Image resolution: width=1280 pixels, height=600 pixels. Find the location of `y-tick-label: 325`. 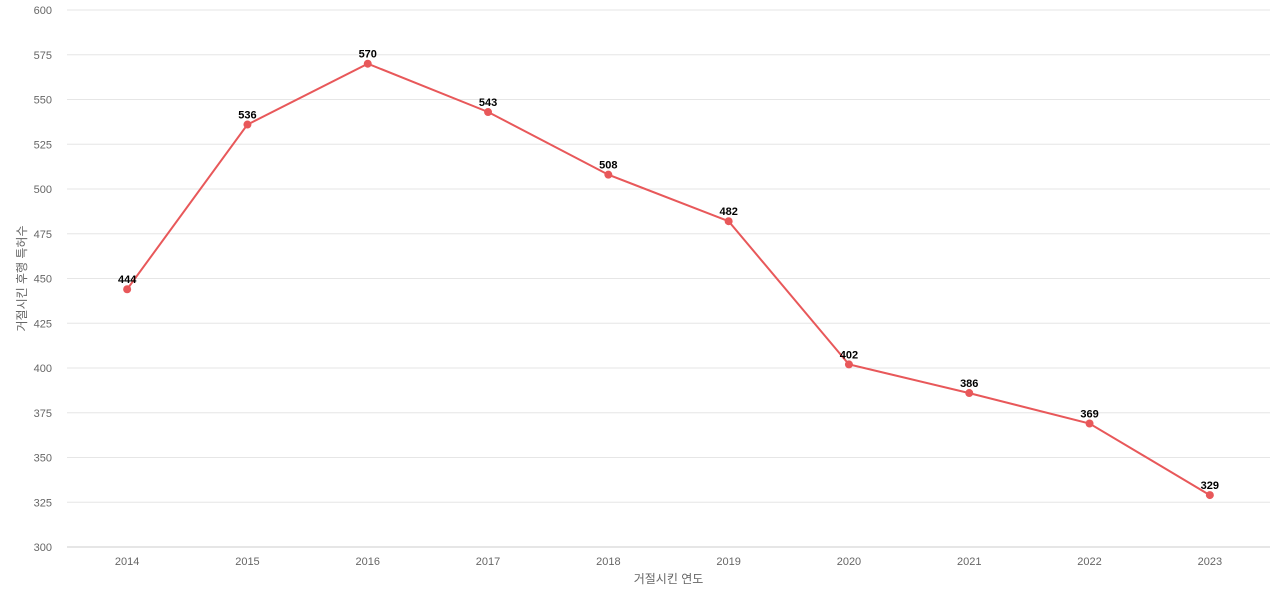

y-tick-label: 325 is located at coordinates (43, 503).